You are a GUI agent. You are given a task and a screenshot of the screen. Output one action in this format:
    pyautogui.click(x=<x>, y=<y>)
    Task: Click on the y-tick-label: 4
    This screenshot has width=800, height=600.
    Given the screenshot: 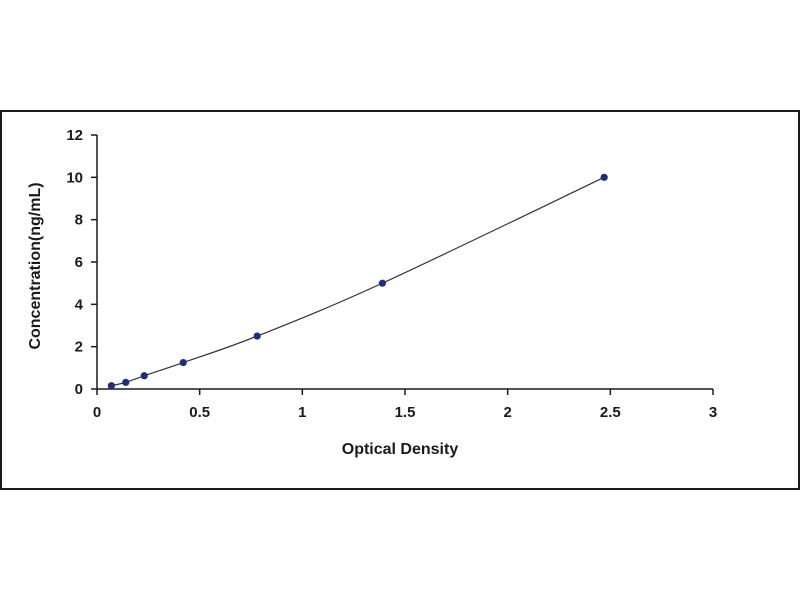 What is the action you would take?
    pyautogui.click(x=79, y=304)
    